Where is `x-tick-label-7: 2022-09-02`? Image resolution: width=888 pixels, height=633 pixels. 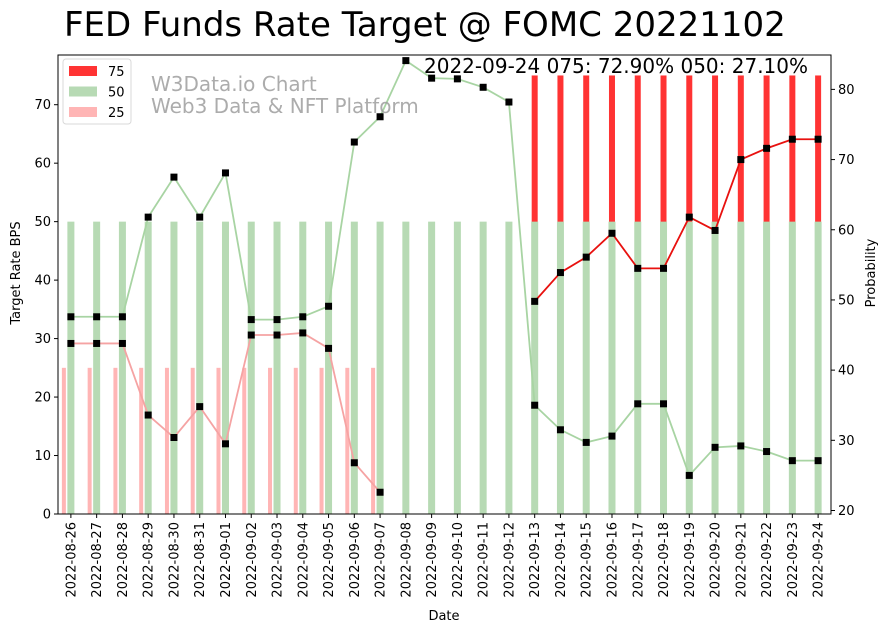
x-tick-label-7: 2022-09-02 is located at coordinates (252, 560).